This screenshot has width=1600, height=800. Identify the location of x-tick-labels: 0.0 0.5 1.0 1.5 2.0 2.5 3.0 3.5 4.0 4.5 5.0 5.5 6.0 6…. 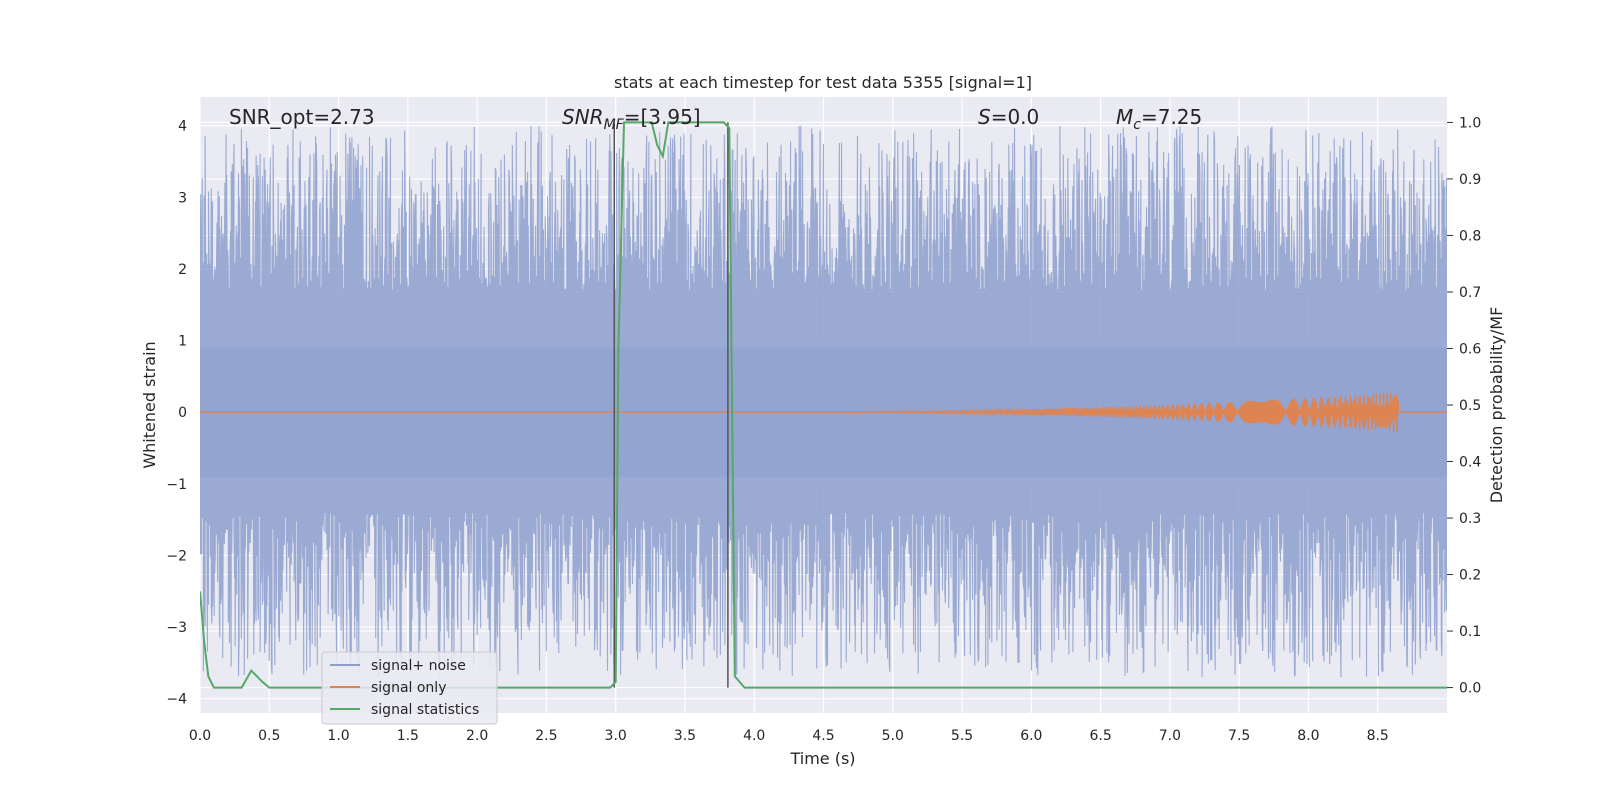
(789, 736).